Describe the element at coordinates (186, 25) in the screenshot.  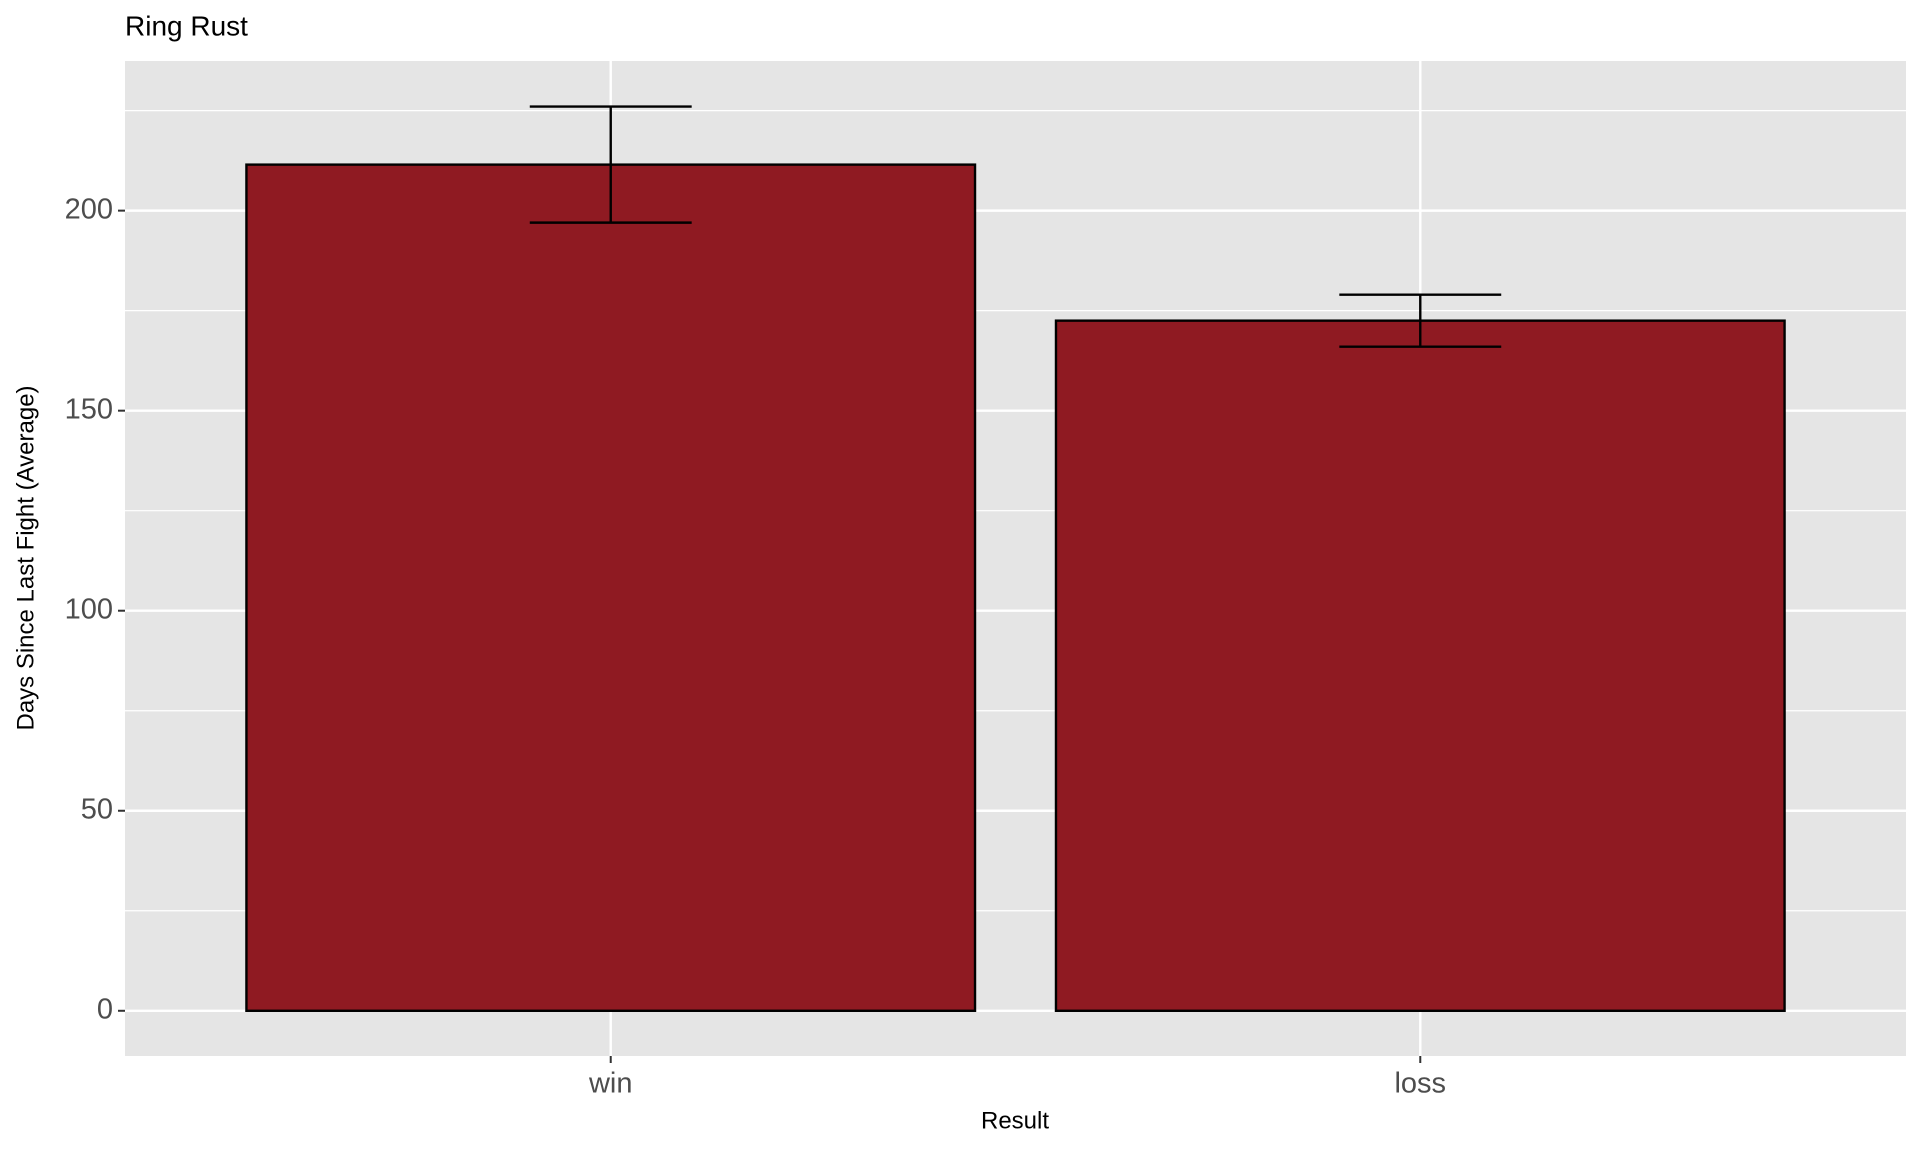
I see `chart-title: Ring Rust` at that location.